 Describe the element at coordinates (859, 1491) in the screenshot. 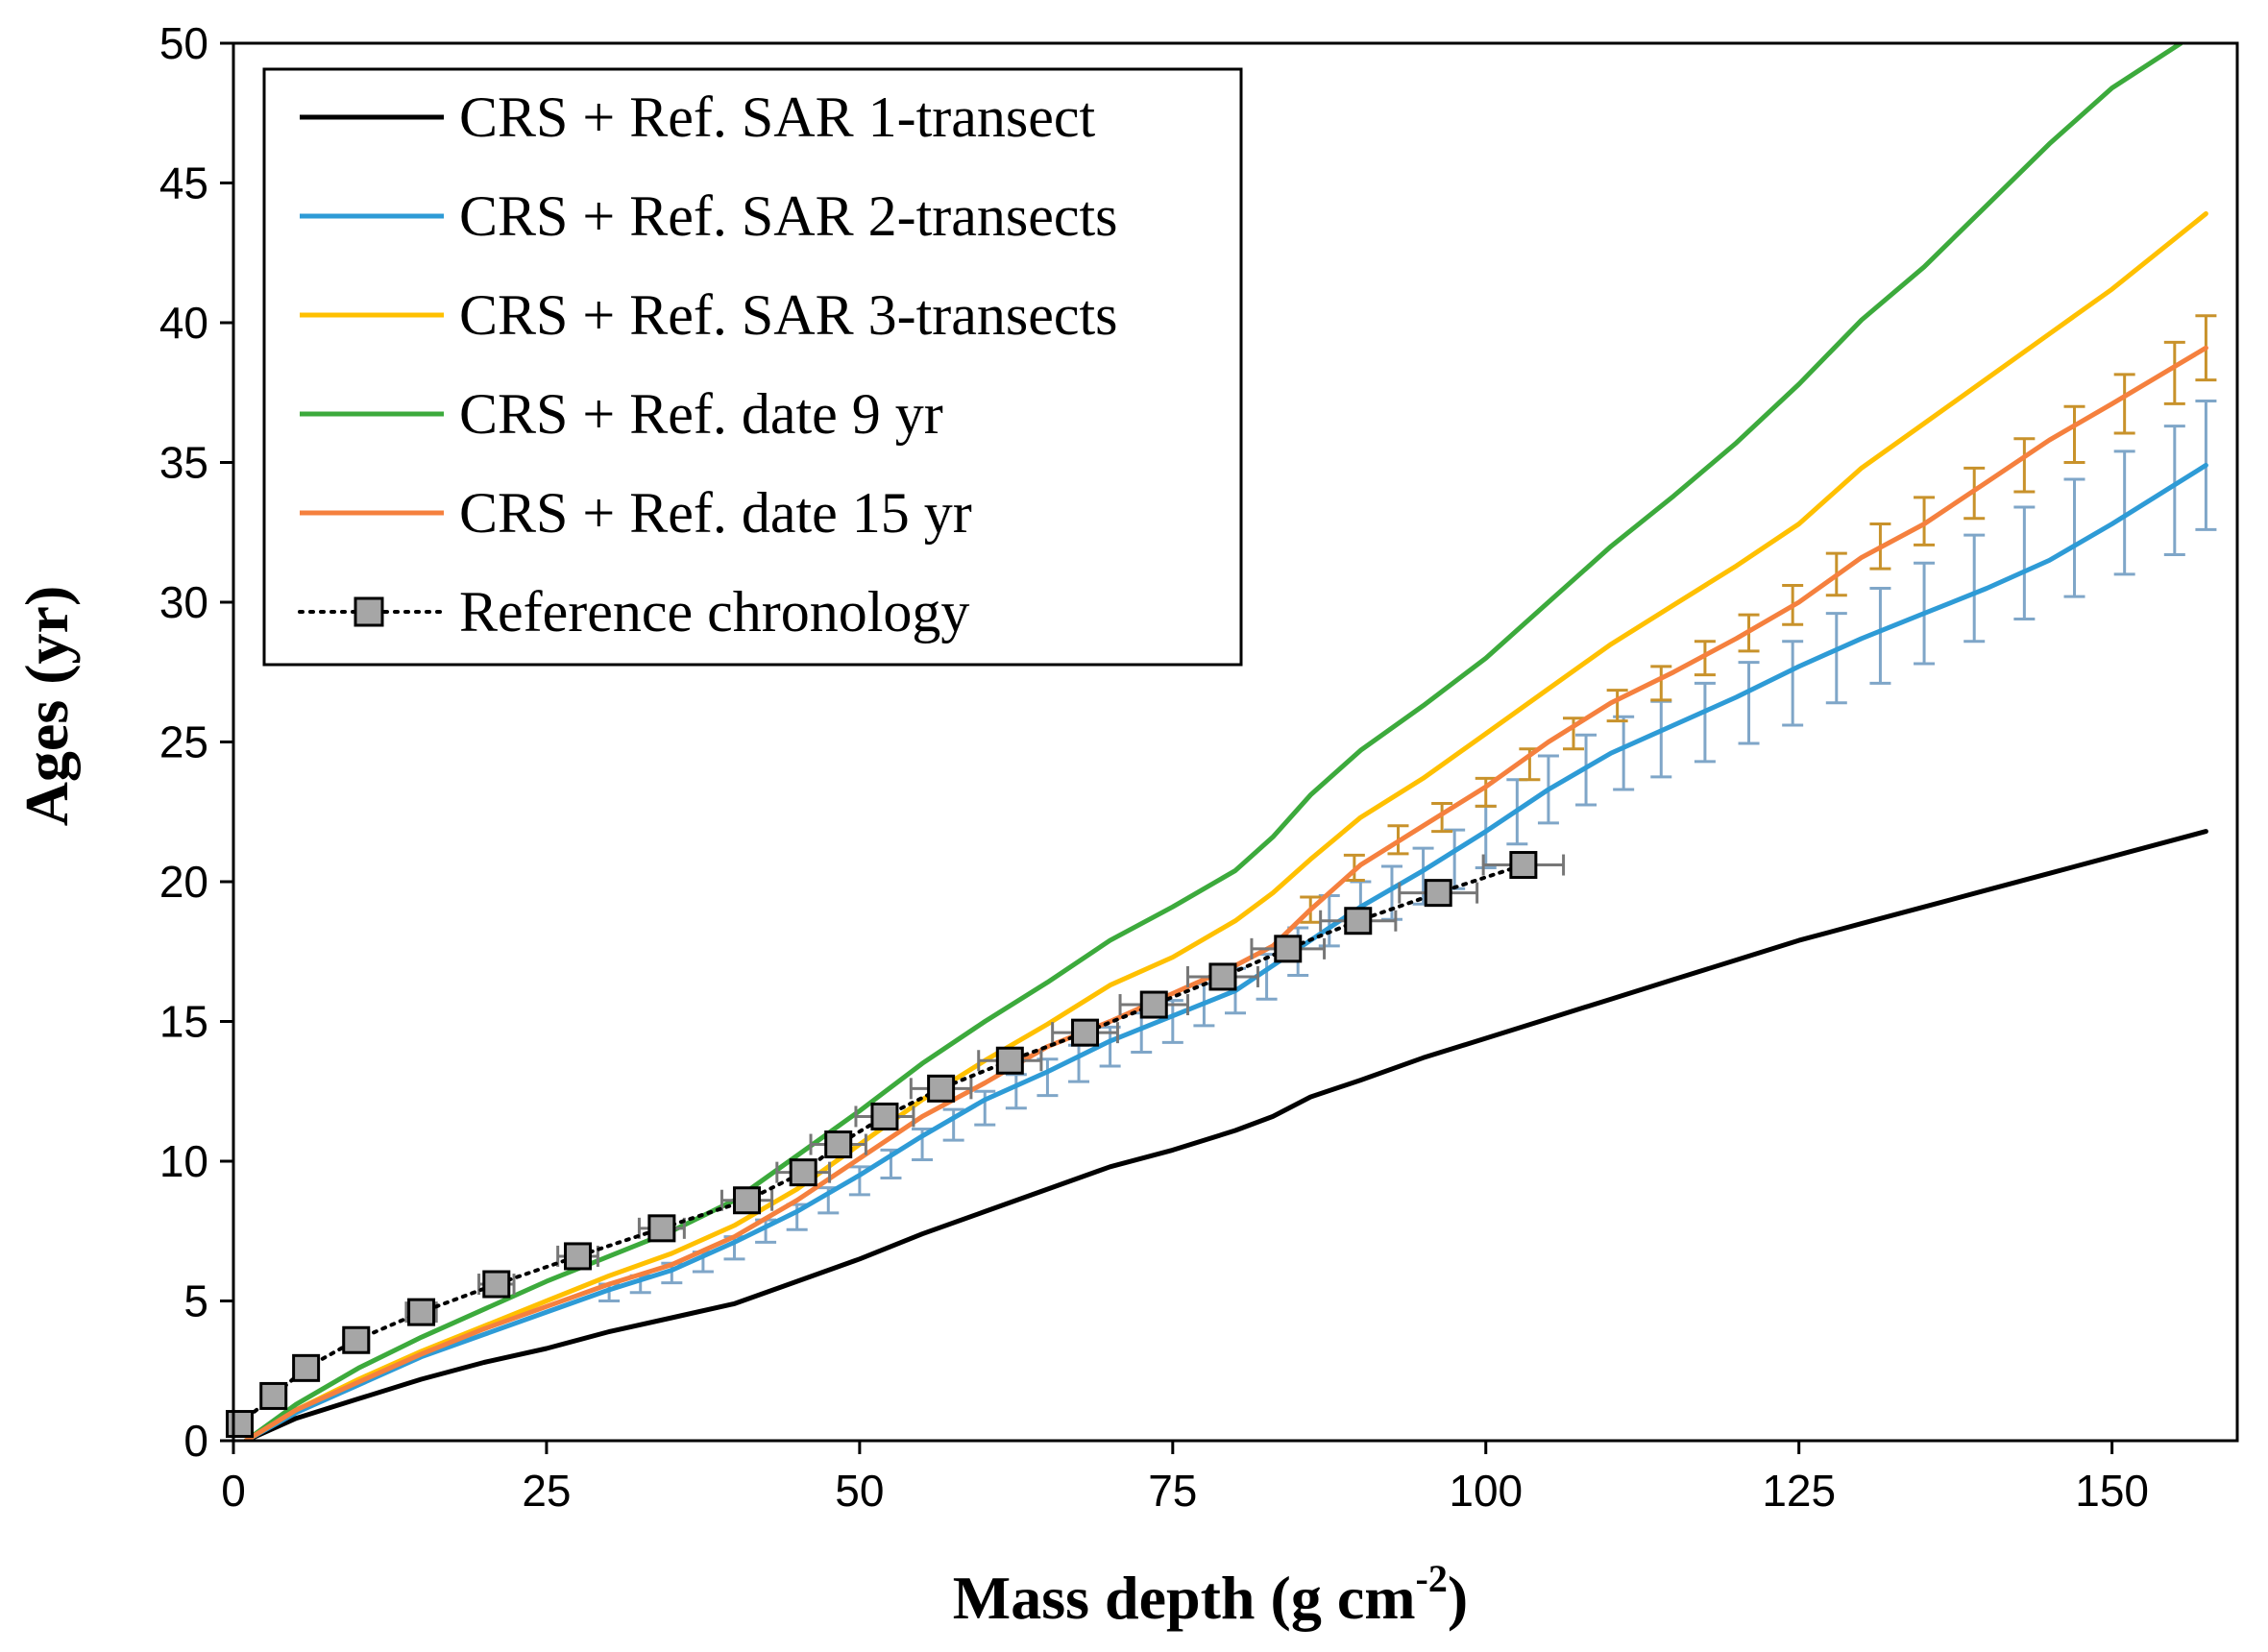

I see `x-tick-label: 50` at that location.